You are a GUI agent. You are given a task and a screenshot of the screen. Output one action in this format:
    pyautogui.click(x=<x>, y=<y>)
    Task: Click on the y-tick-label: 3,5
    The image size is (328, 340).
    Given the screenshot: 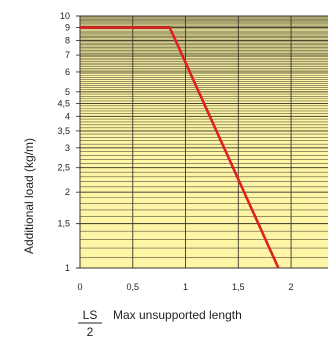 What is the action you would take?
    pyautogui.click(x=63, y=131)
    